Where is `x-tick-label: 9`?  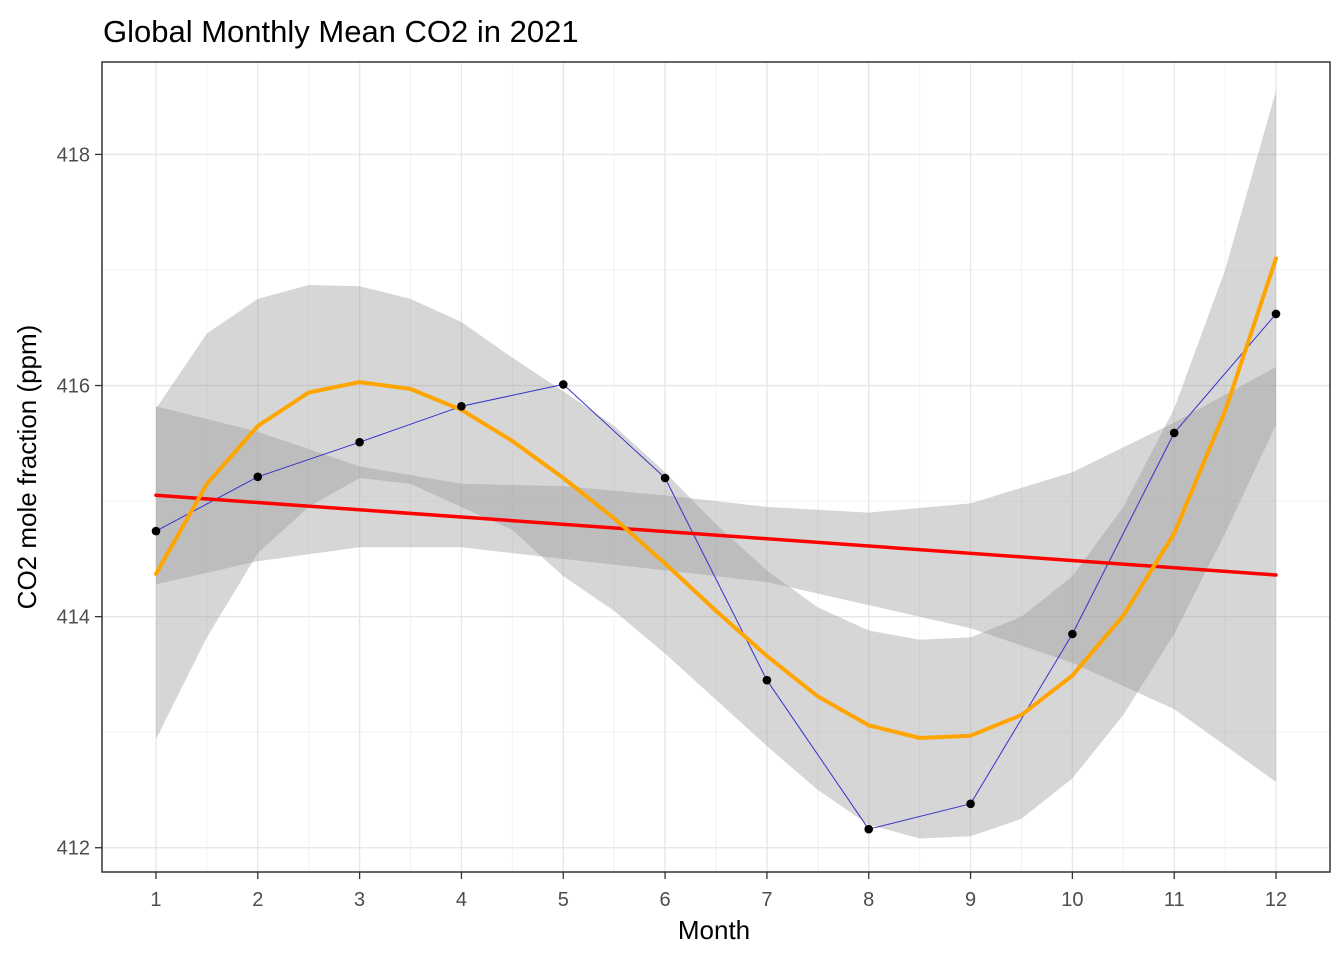
x-tick-label: 9 is located at coordinates (970, 900).